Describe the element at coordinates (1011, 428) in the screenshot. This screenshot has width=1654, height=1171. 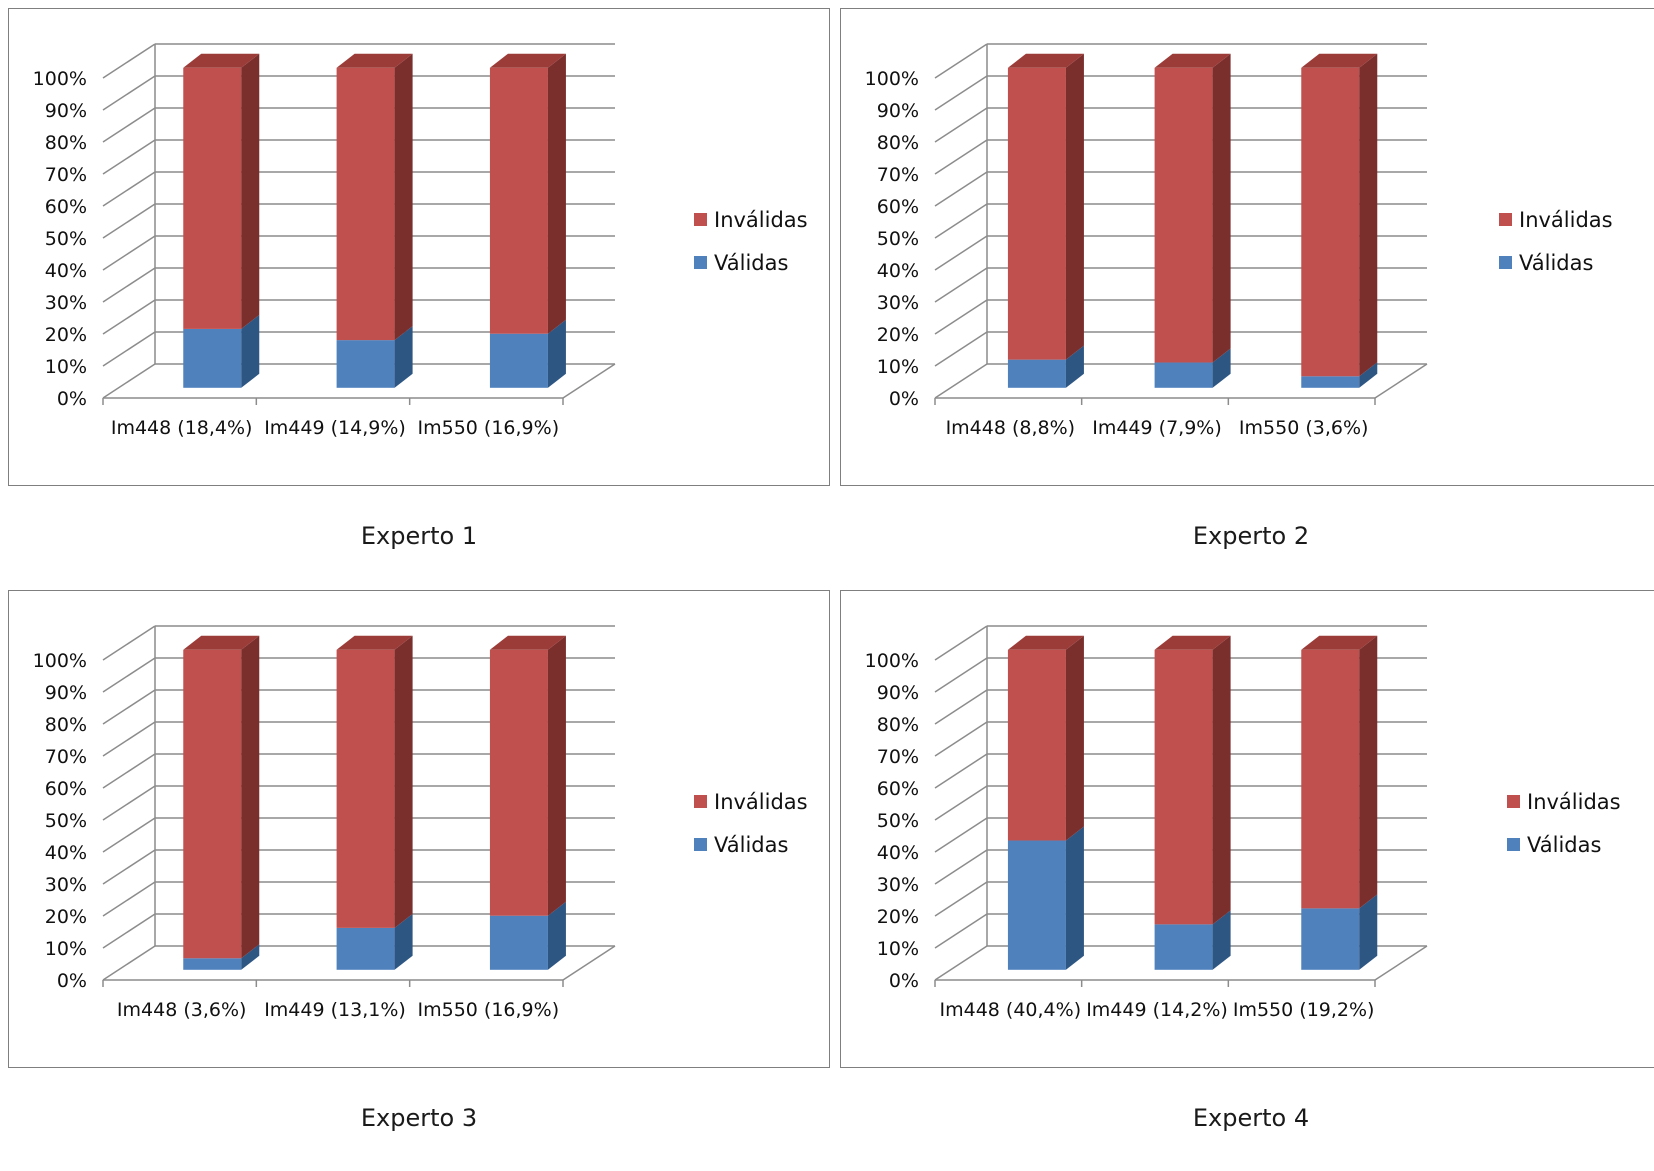
I see `x-tick-label: Im448 (8,8%)` at that location.